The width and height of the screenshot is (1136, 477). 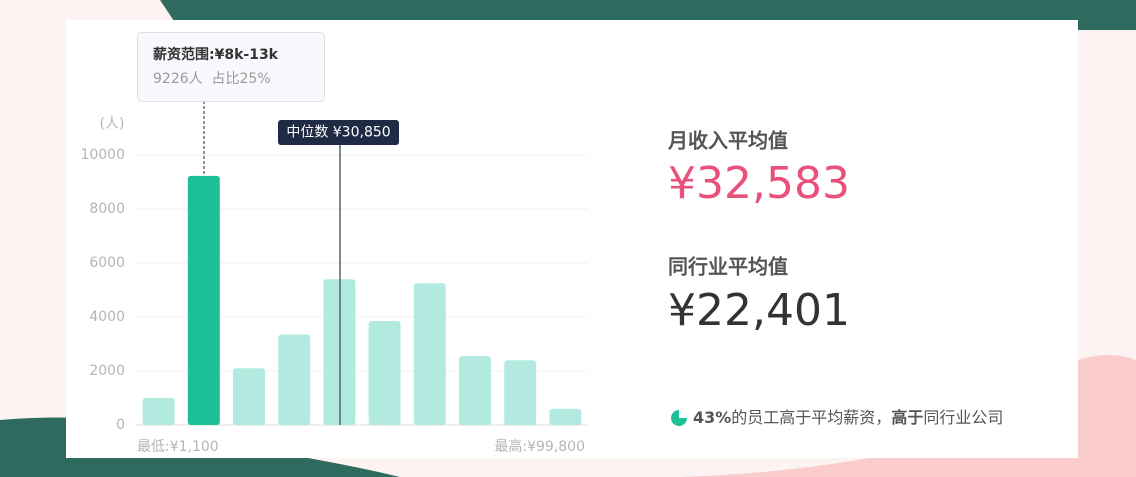 I want to click on y-tick-label: 4000, so click(x=107, y=317).